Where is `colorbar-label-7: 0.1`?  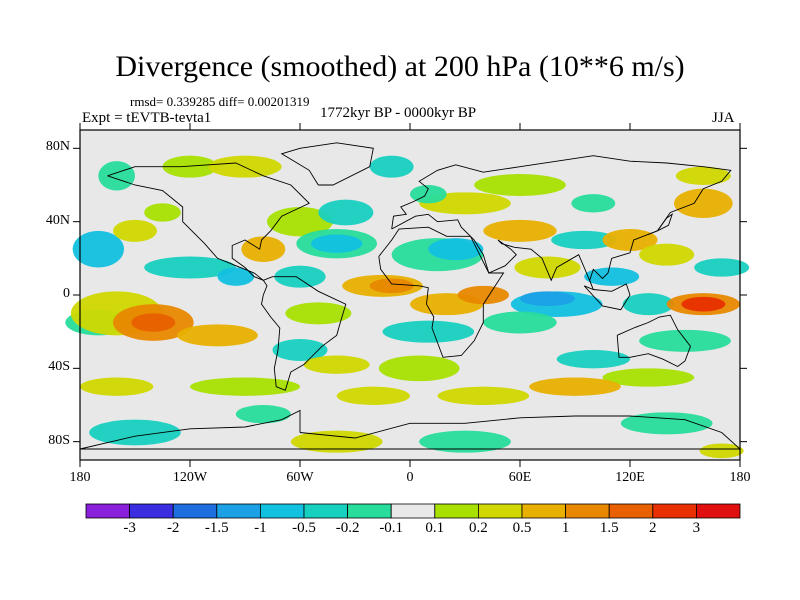 colorbar-label-7: 0.1 is located at coordinates (435, 528).